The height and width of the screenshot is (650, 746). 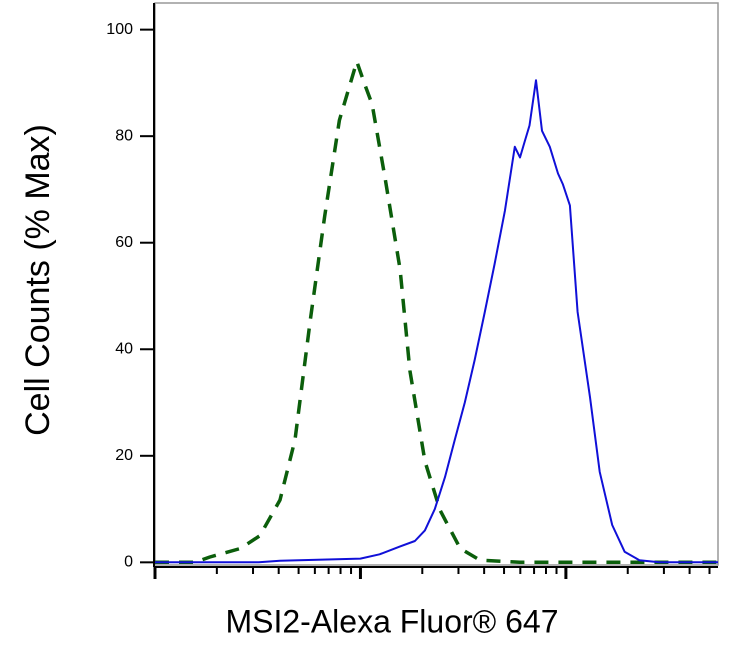 I want to click on y-tick-label: 0, so click(x=128, y=562).